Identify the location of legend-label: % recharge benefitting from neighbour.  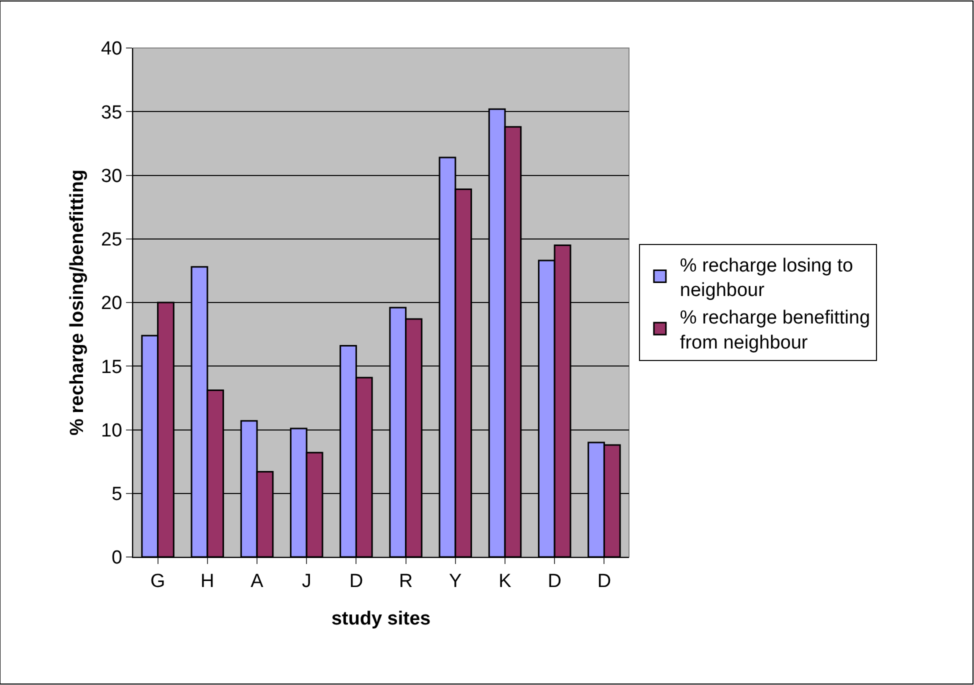
(775, 331).